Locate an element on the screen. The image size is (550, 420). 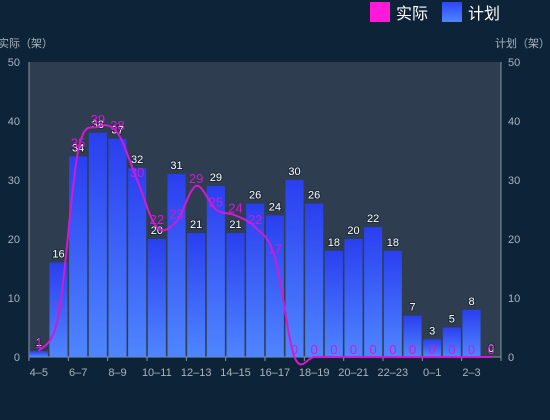
bar-value-label: 8 is located at coordinates (471, 302).